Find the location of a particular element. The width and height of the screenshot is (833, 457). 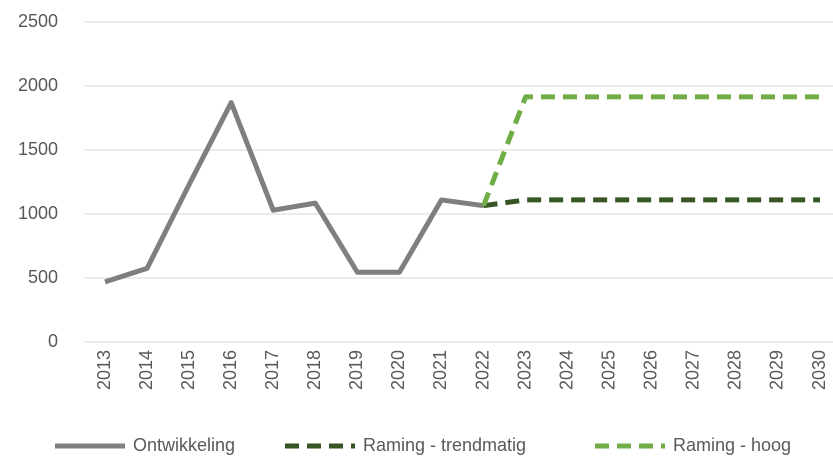

y-tick-label: 1000 is located at coordinates (38, 213).